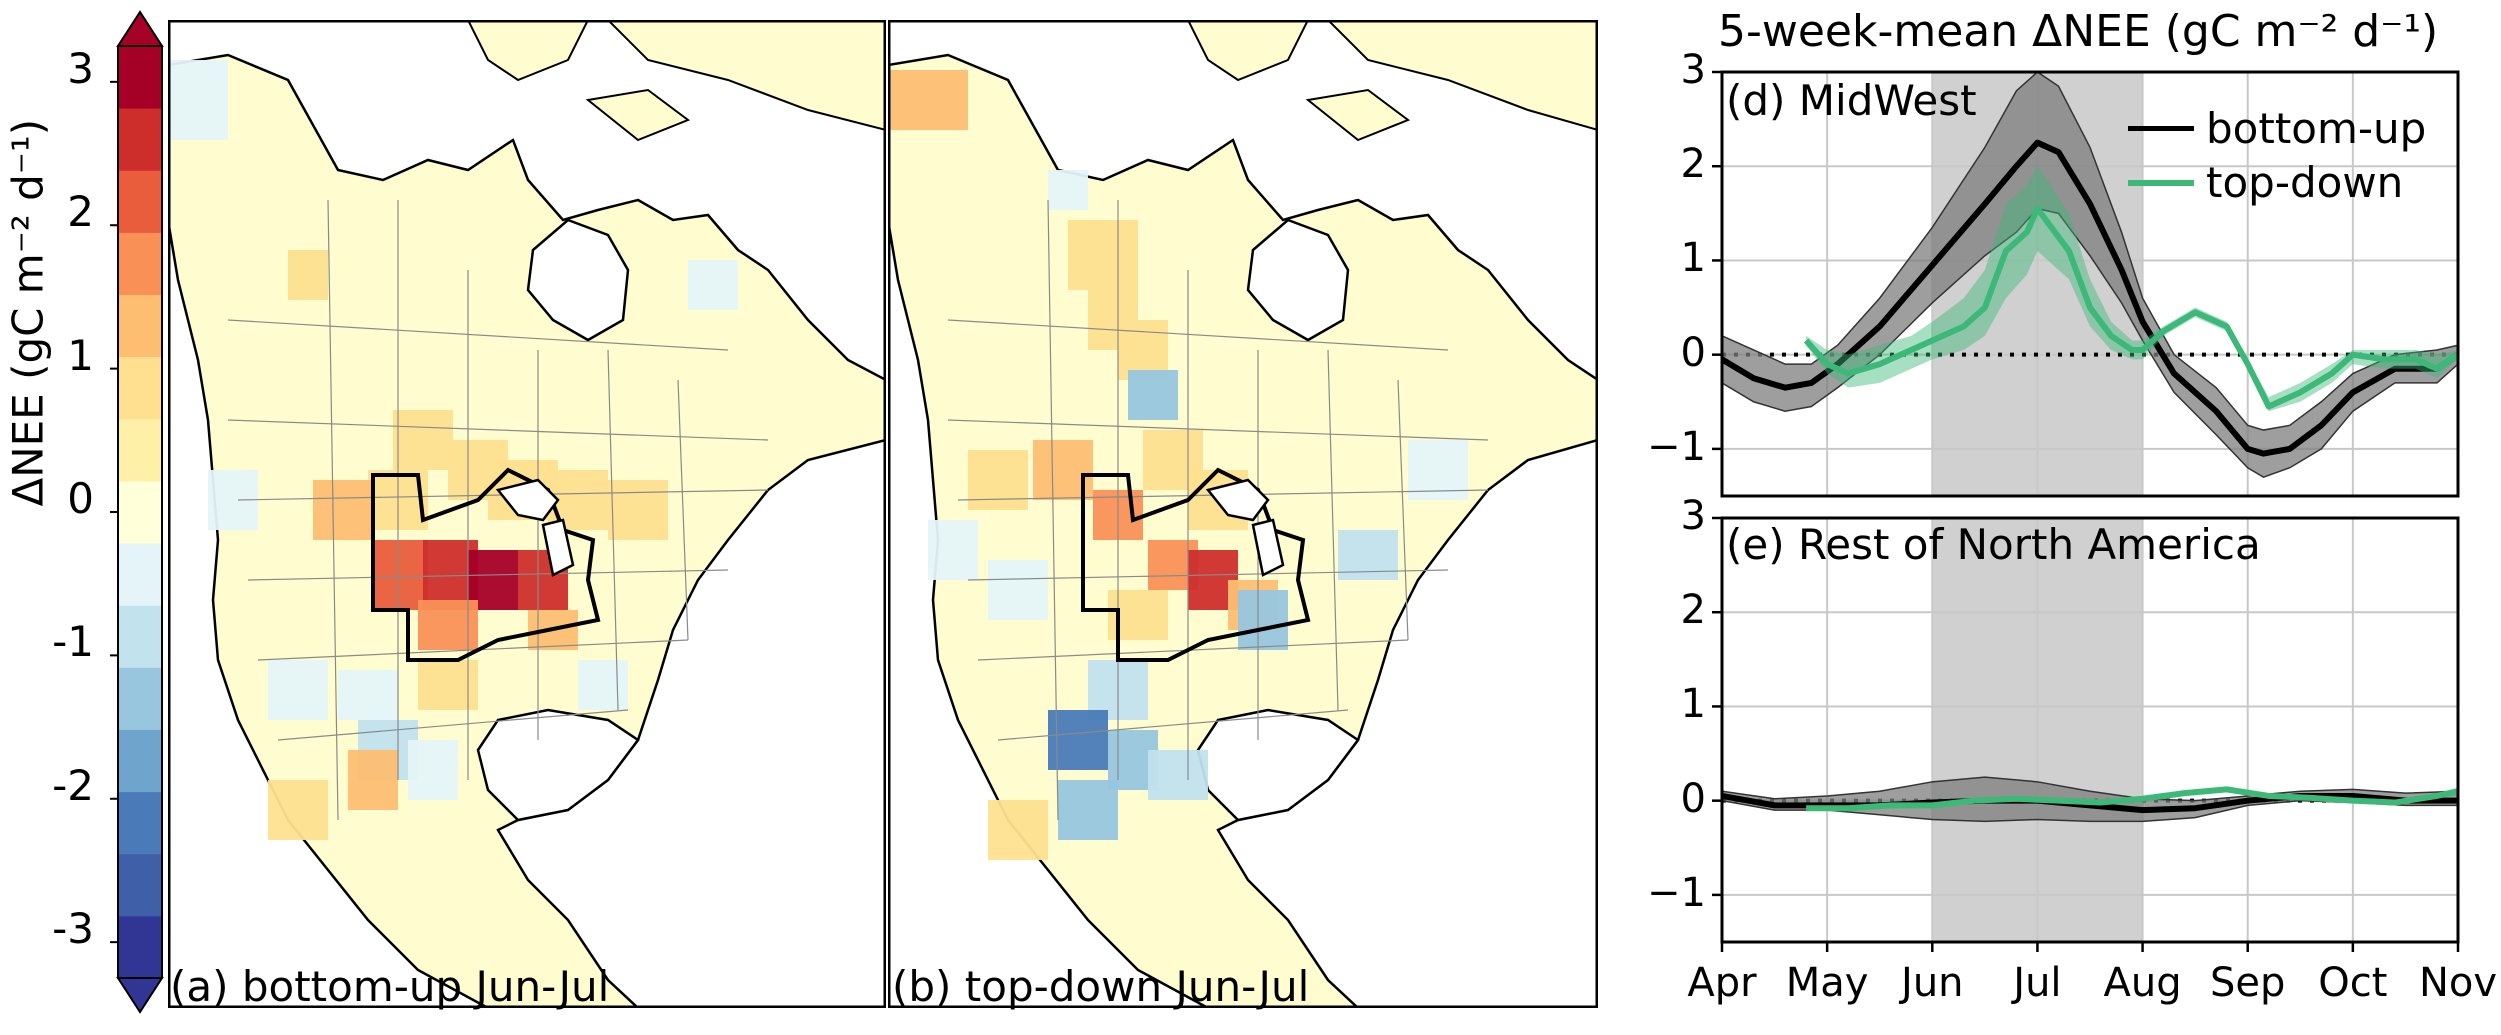 The height and width of the screenshot is (1035, 2501). What do you see at coordinates (2037, 983) in the screenshot?
I see `x-tick-label: Jul` at bounding box center [2037, 983].